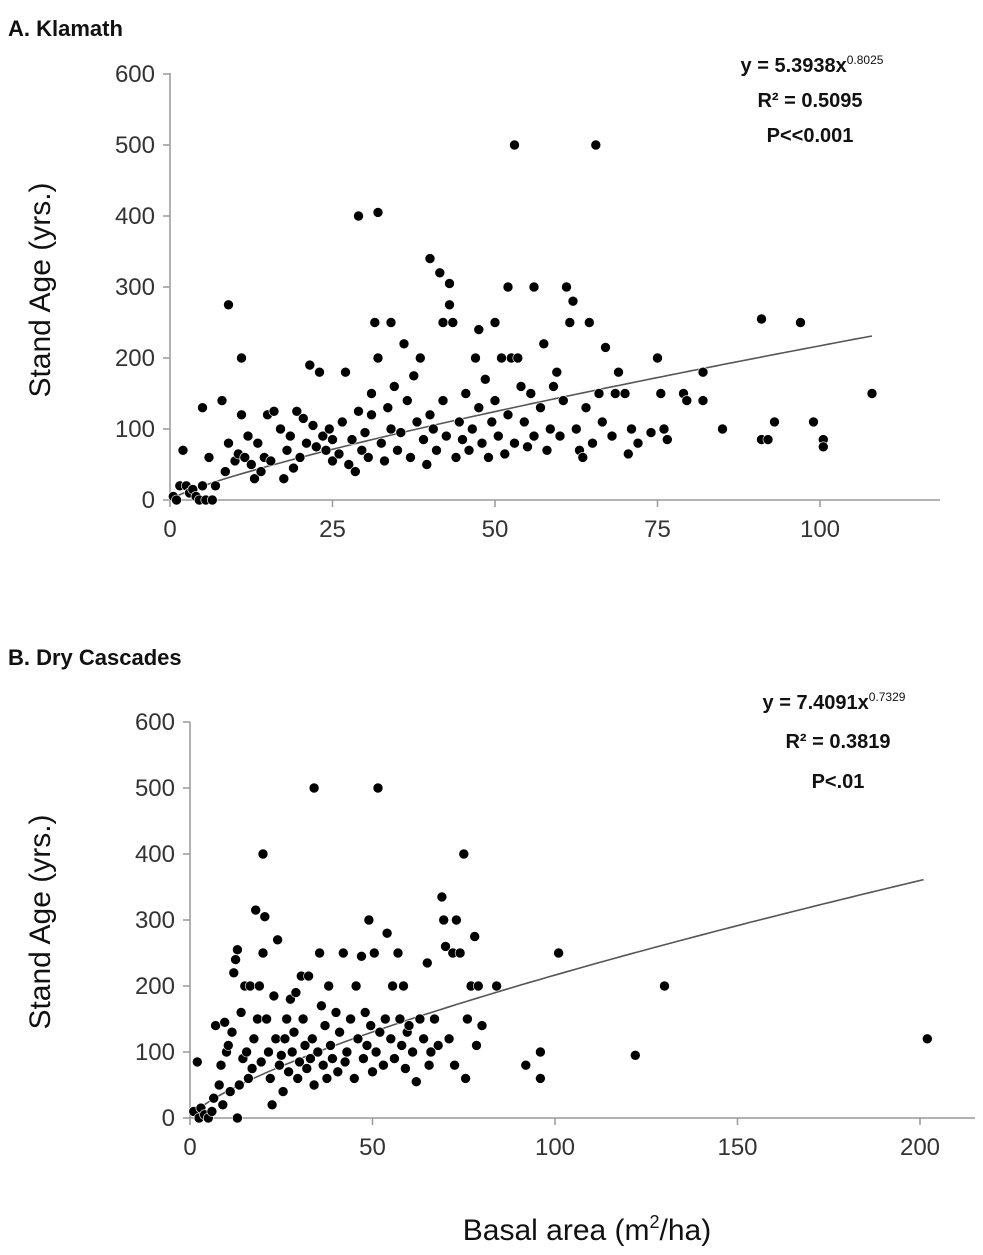 This screenshot has height=1255, width=983. What do you see at coordinates (95, 657) in the screenshot?
I see `panel-b-title: B. Dry Cascades` at bounding box center [95, 657].